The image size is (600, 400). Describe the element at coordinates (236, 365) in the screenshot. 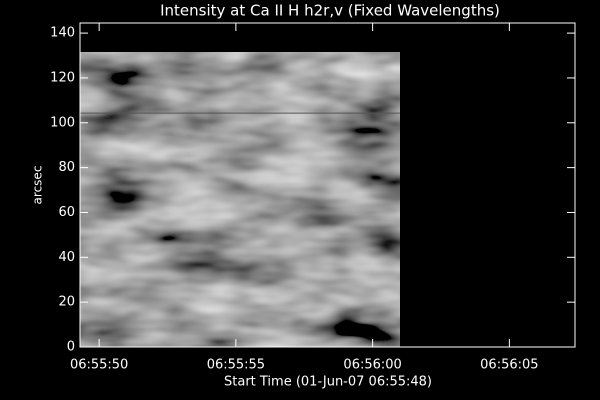

I see `x-tick-label: 06:55:55` at that location.